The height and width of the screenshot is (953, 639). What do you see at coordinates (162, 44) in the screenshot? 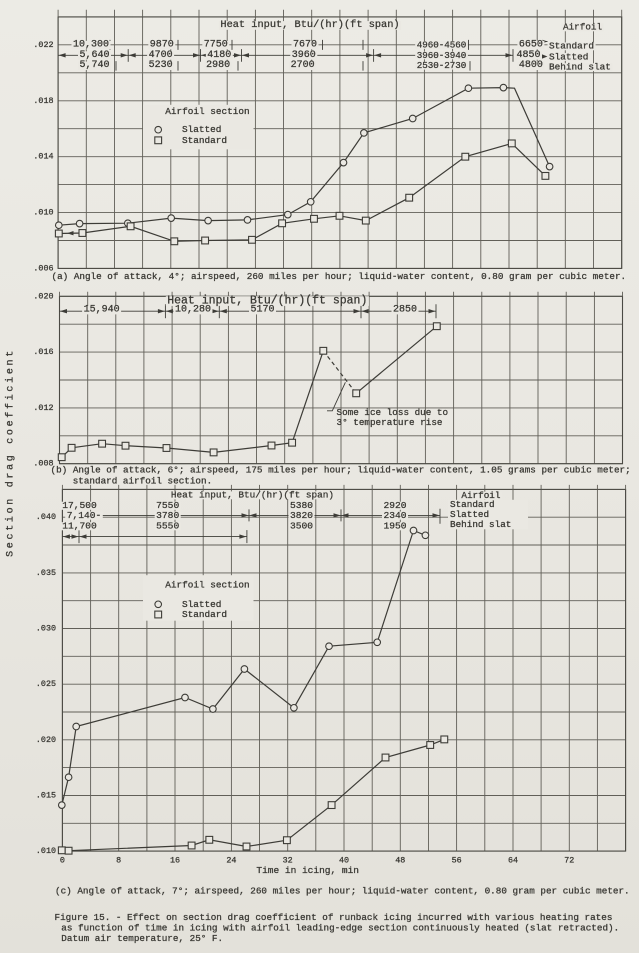
I see `svg-text: 9870` at bounding box center [162, 44].